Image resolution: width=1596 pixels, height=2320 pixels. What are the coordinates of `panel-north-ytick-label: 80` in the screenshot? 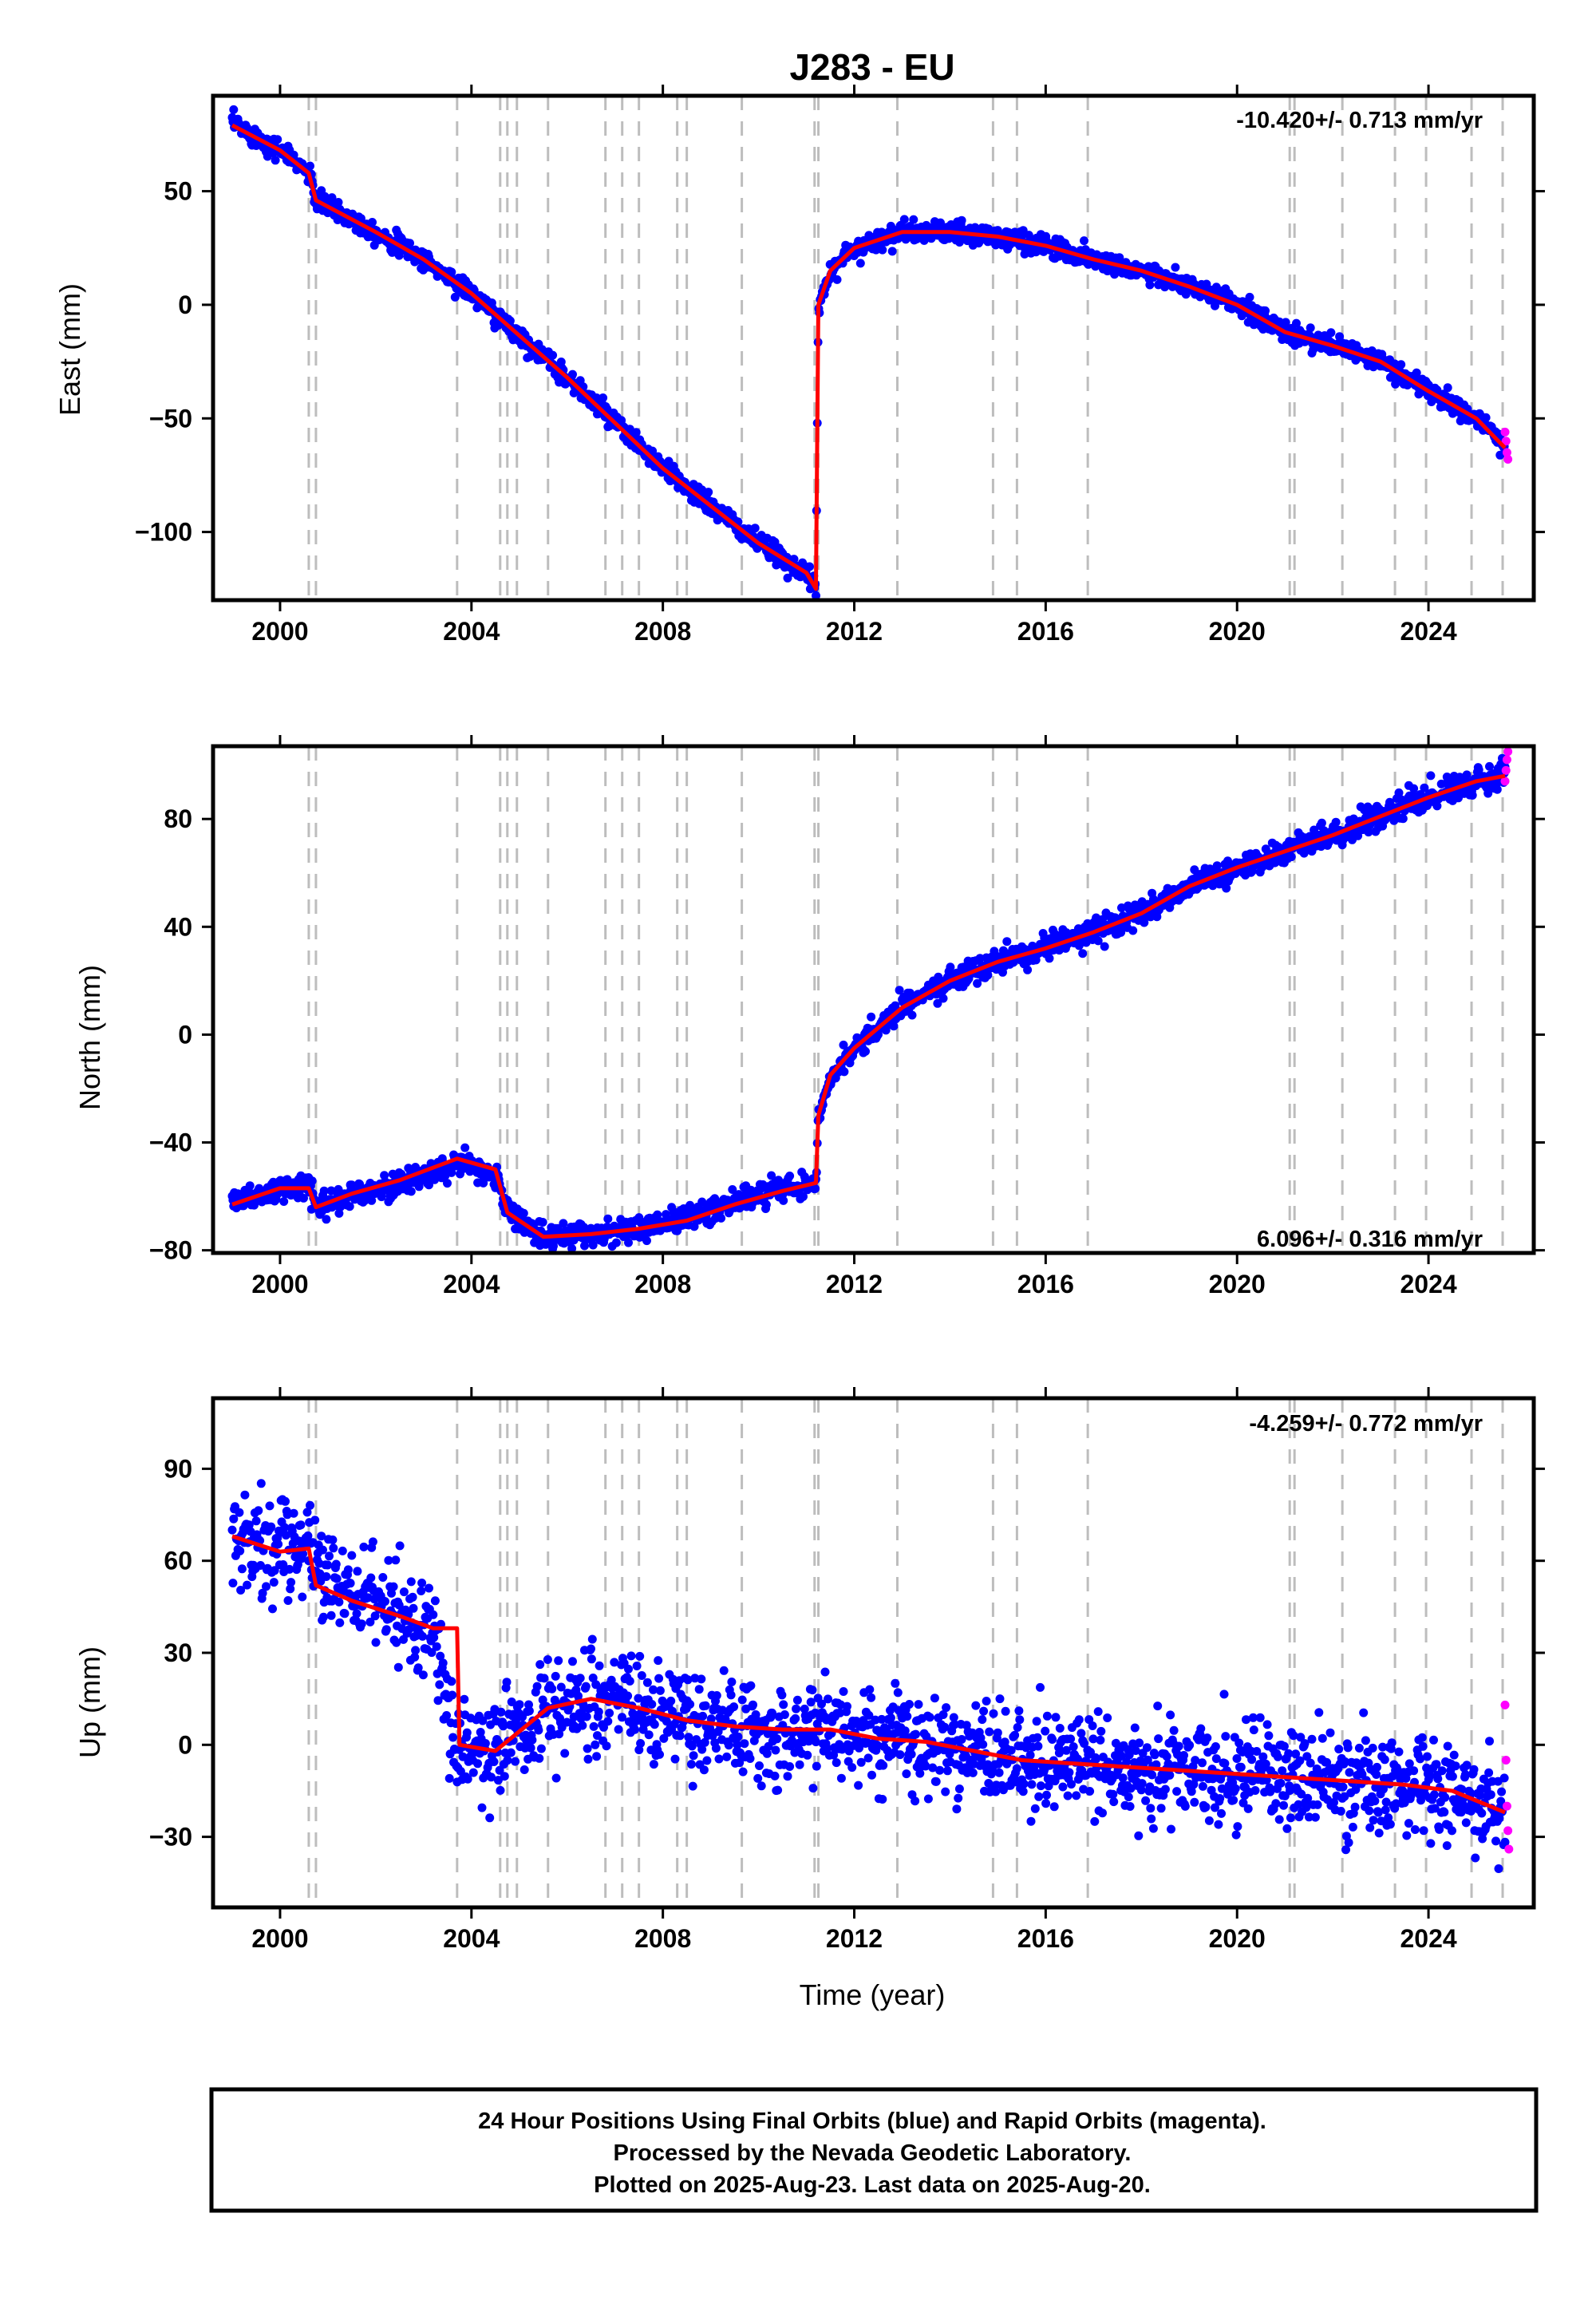 It's located at (178, 818).